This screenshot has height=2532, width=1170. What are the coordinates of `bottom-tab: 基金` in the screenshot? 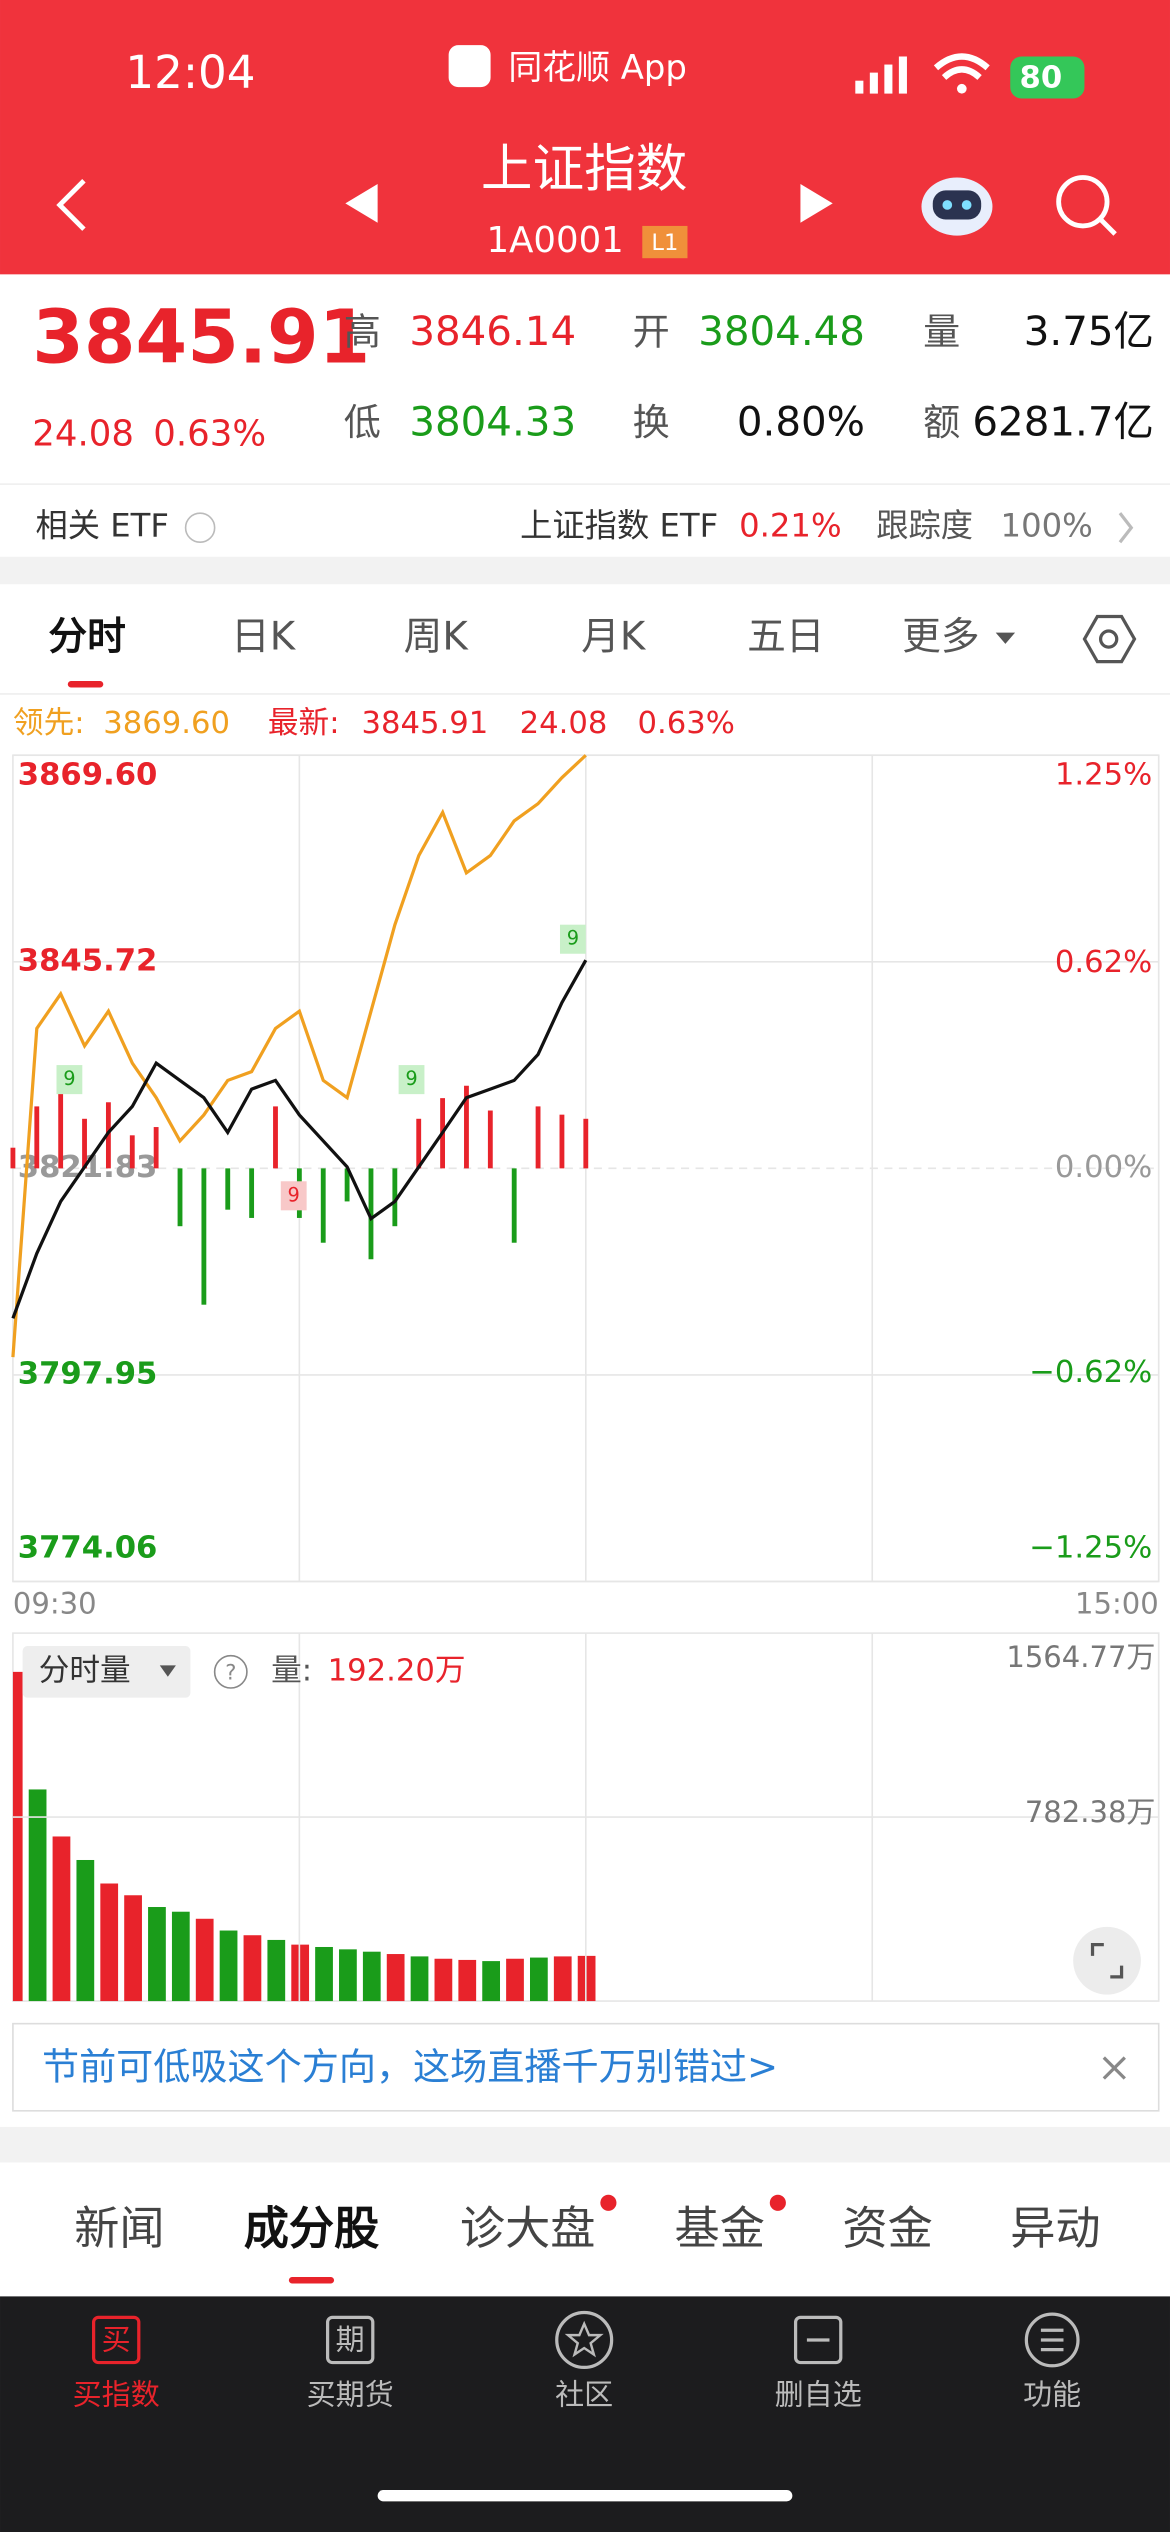 It's located at (720, 2228).